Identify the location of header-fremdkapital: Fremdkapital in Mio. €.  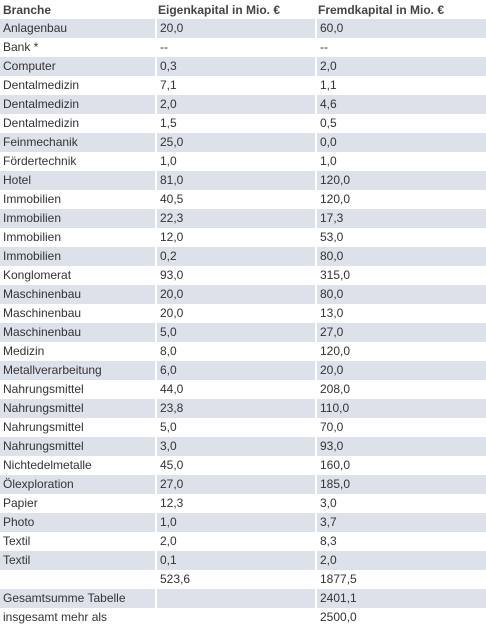
(400, 9).